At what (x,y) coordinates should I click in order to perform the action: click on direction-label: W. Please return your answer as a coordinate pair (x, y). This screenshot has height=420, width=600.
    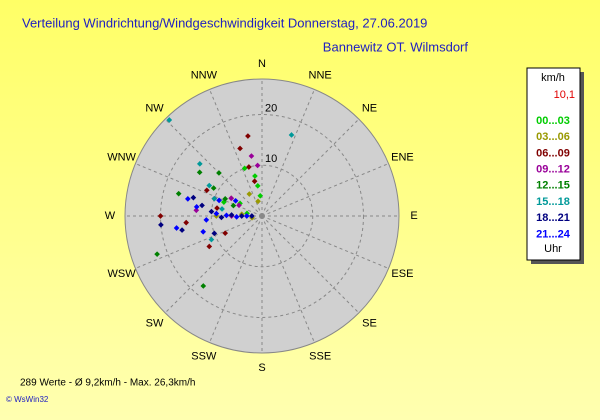
    Looking at the image, I should click on (110, 216).